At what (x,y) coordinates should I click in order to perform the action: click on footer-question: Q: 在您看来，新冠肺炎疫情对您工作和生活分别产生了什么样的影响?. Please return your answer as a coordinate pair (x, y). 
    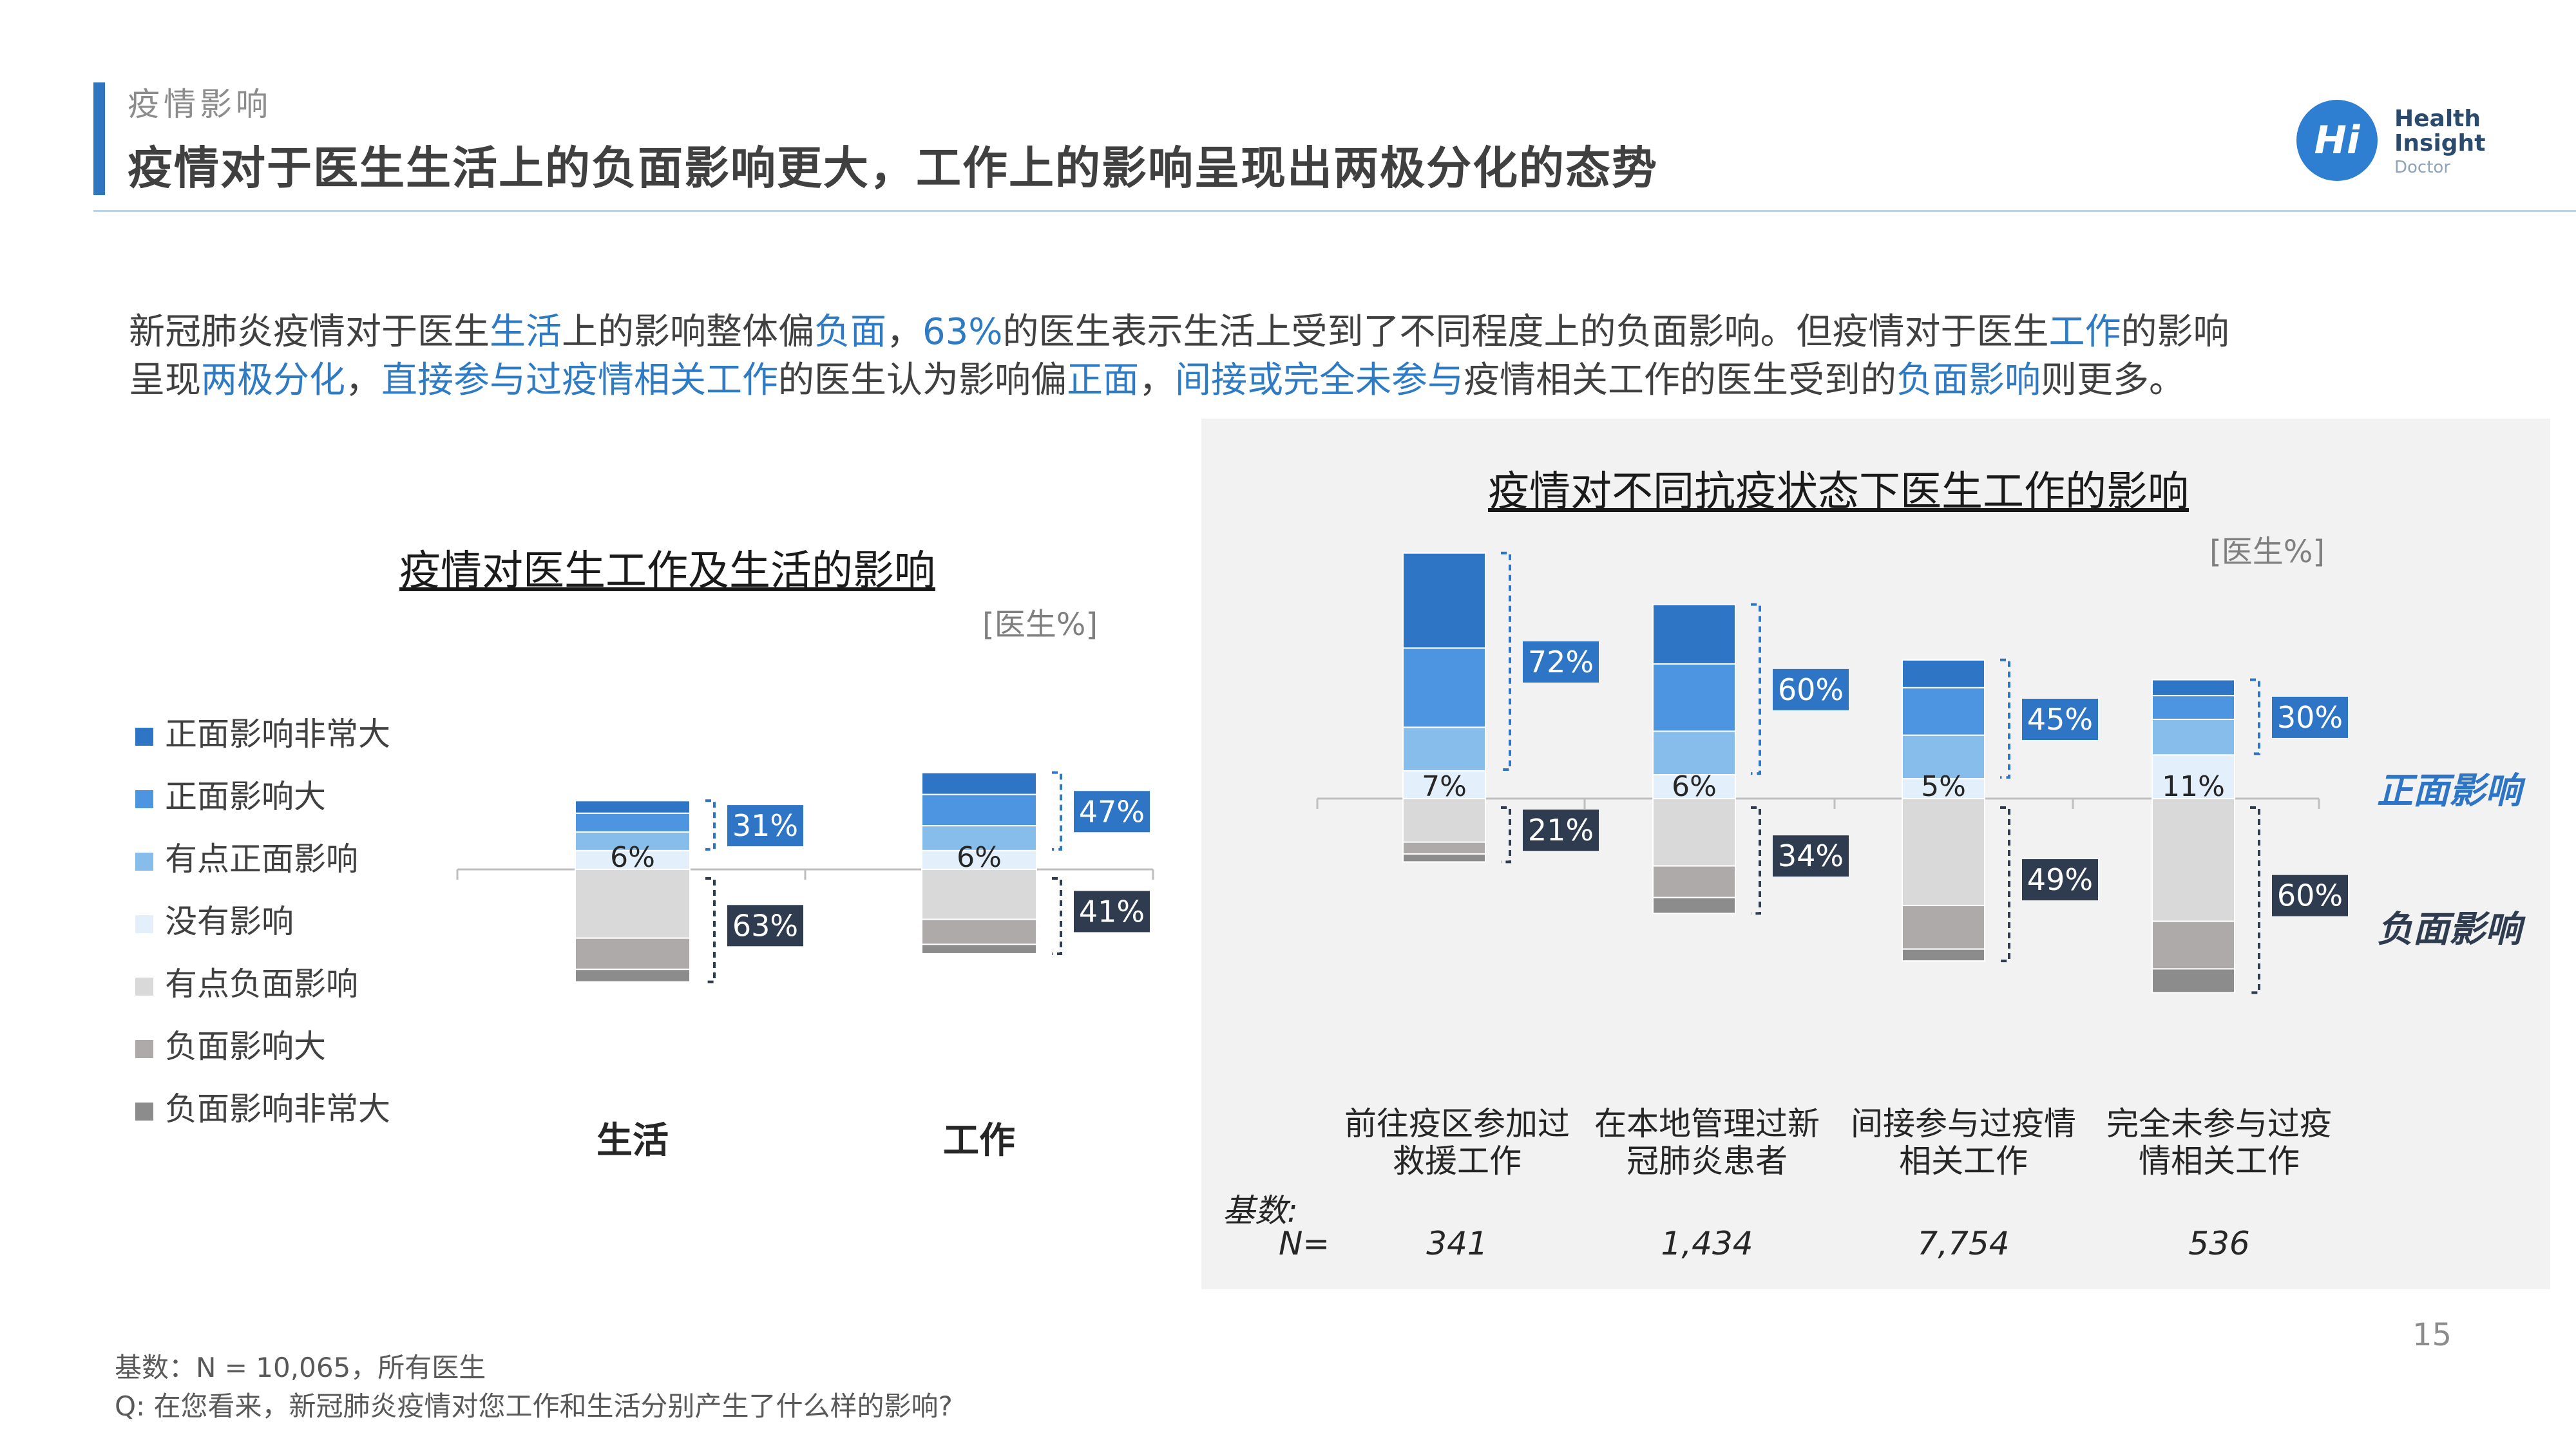
    Looking at the image, I should click on (534, 1406).